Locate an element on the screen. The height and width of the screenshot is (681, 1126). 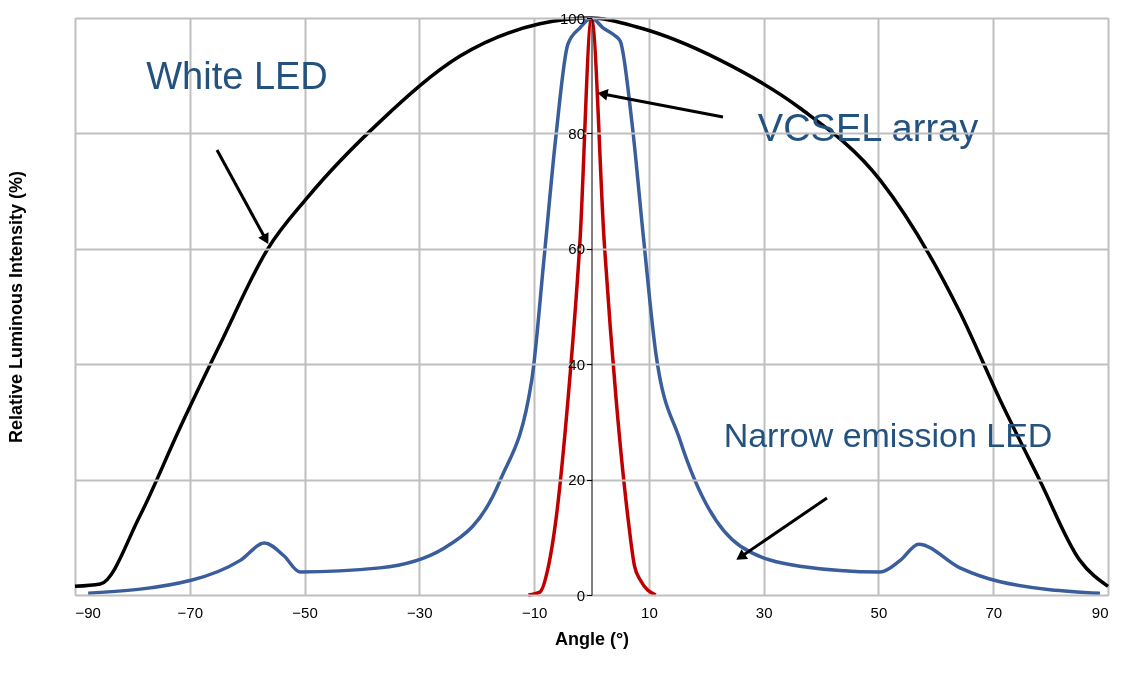
x-tick-label: 70 is located at coordinates (994, 612).